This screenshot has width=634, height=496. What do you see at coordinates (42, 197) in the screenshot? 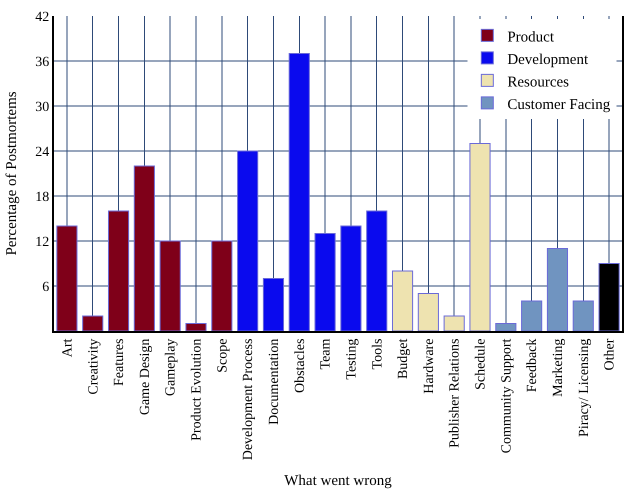
I see `y-tick-label: 18` at bounding box center [42, 197].